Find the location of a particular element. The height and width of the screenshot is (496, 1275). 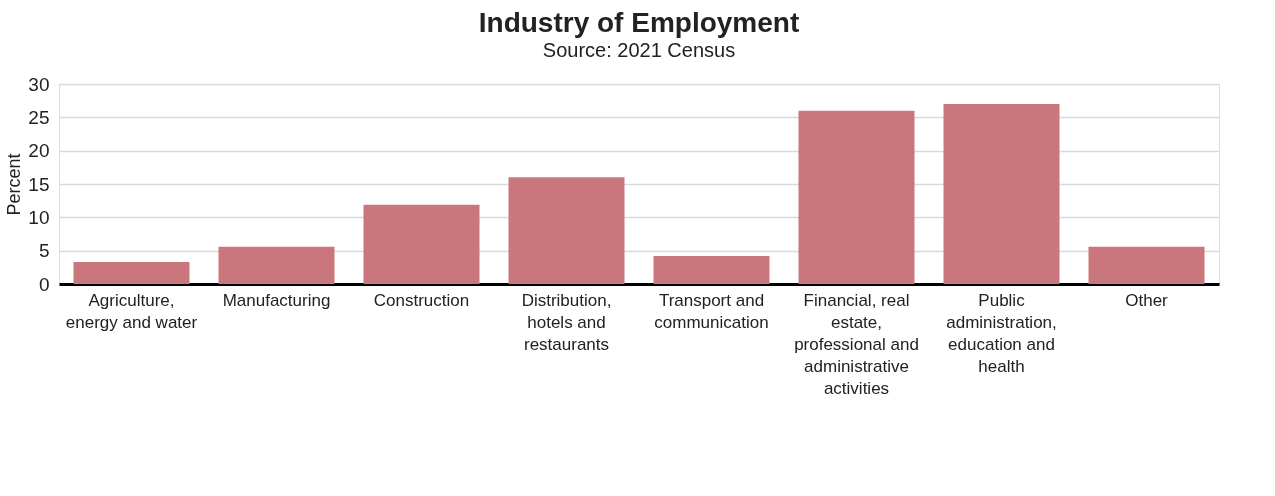

x-tick-label: Transport and communication is located at coordinates (711, 311).